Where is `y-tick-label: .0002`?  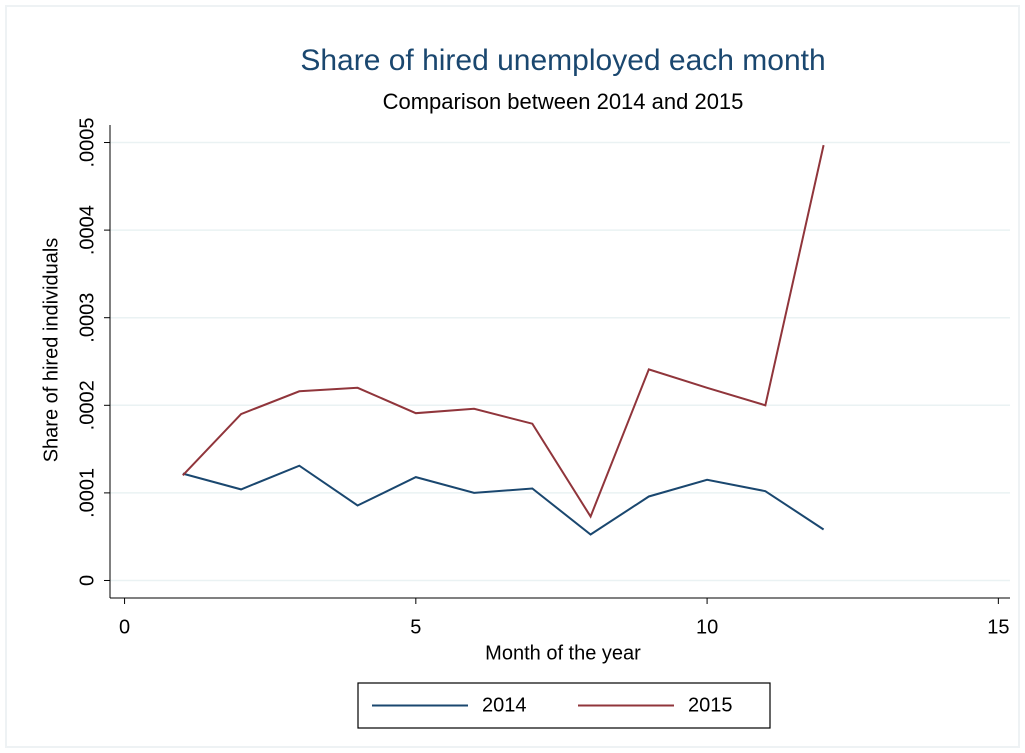 y-tick-label: .0002 is located at coordinates (87, 405).